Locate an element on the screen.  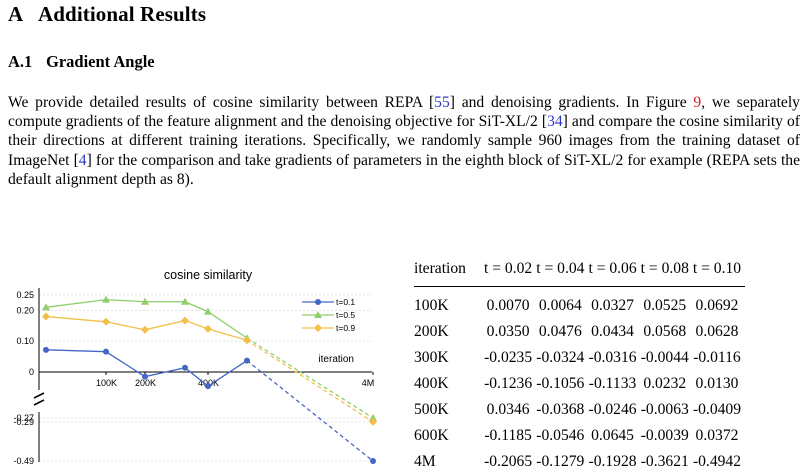
legend-marker-t01 is located at coordinates (318, 302).